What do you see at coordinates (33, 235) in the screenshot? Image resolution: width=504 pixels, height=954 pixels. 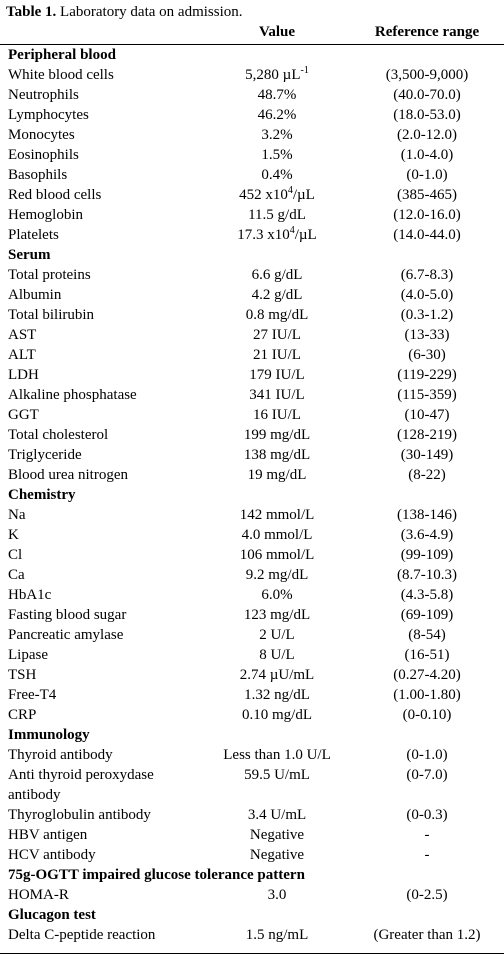 I see `item-name: Platelets` at bounding box center [33, 235].